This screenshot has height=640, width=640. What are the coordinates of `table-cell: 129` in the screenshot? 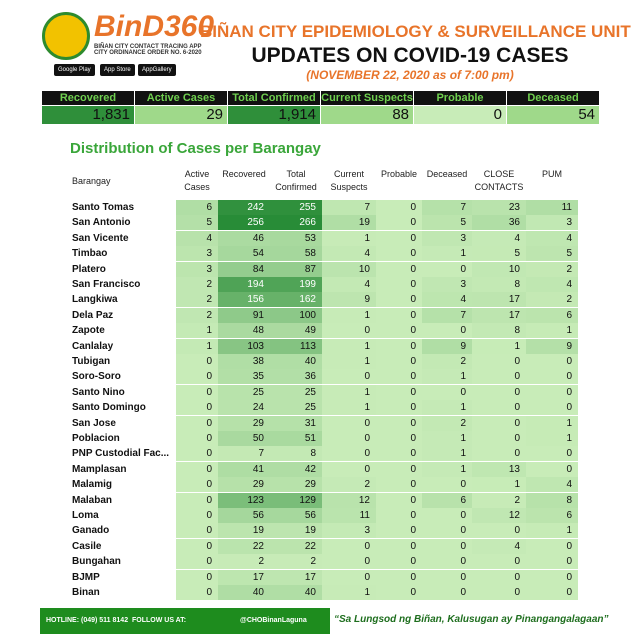 It's located at (296, 500).